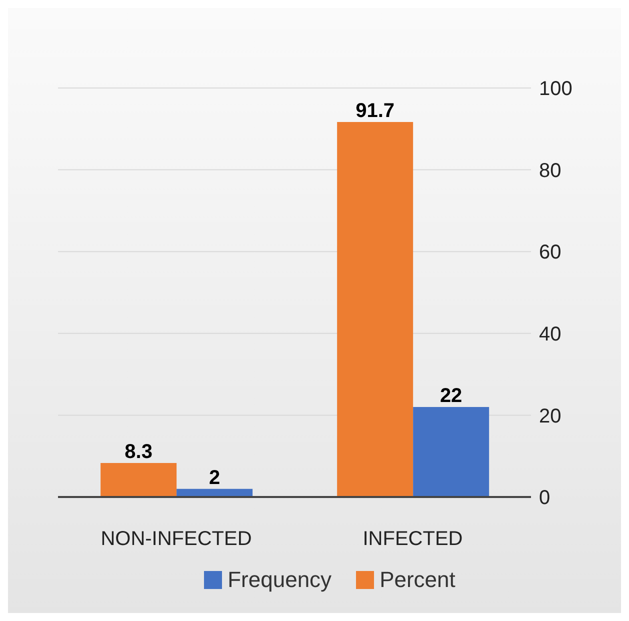 This screenshot has height=621, width=629. I want to click on data-label: 8.3, so click(138, 452).